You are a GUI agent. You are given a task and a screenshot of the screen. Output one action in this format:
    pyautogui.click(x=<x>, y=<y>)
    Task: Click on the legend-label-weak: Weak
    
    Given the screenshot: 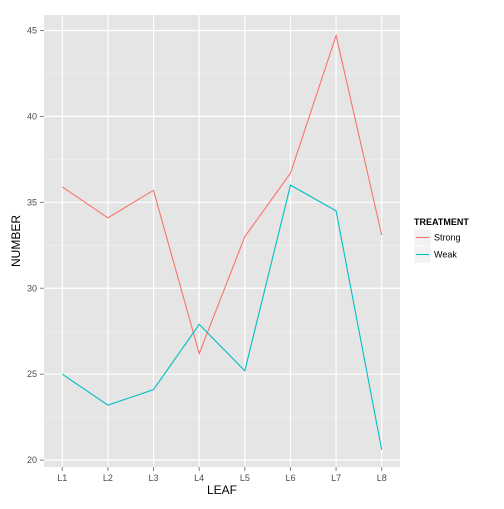 What is the action you would take?
    pyautogui.click(x=445, y=255)
    